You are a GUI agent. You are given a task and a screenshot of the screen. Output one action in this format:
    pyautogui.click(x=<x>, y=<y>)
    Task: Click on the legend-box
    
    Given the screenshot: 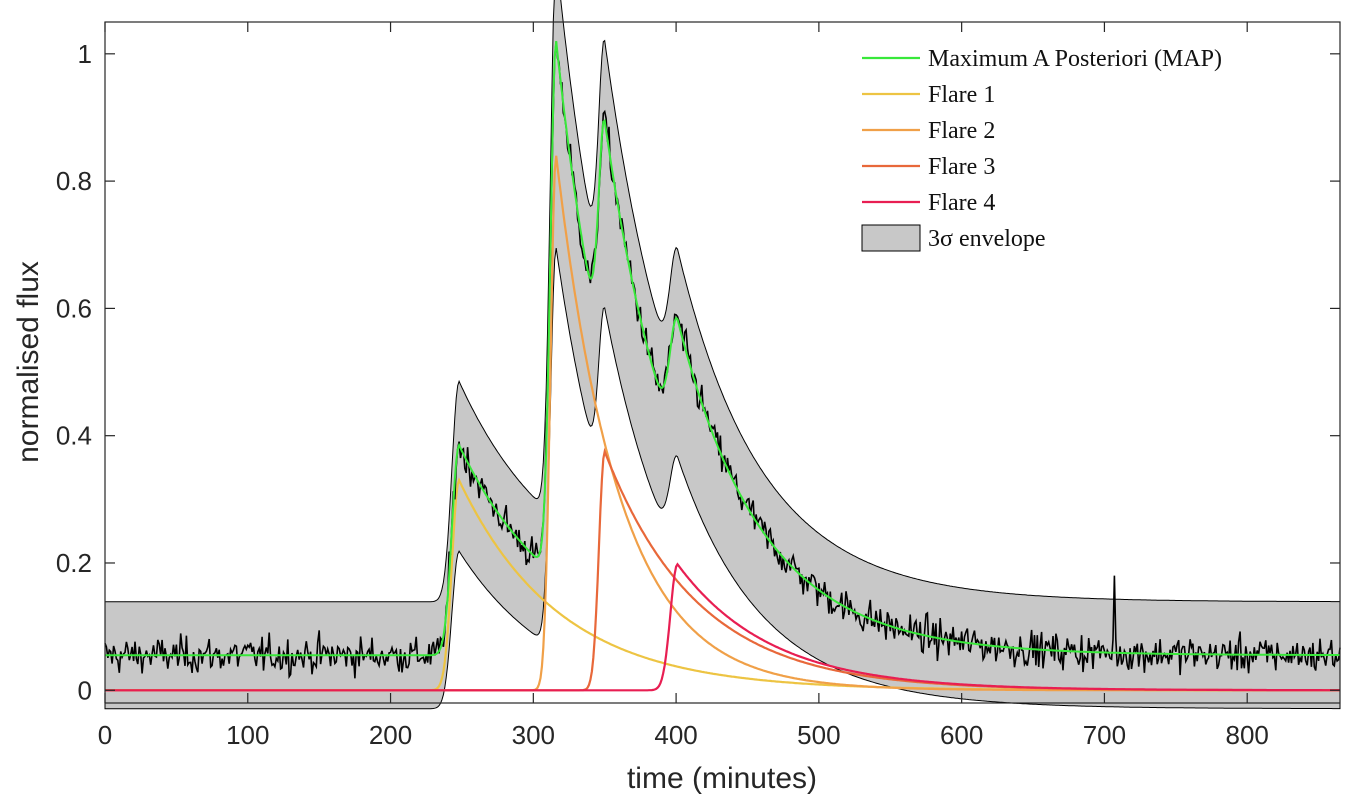 What is the action you would take?
    pyautogui.click(x=1088, y=148)
    